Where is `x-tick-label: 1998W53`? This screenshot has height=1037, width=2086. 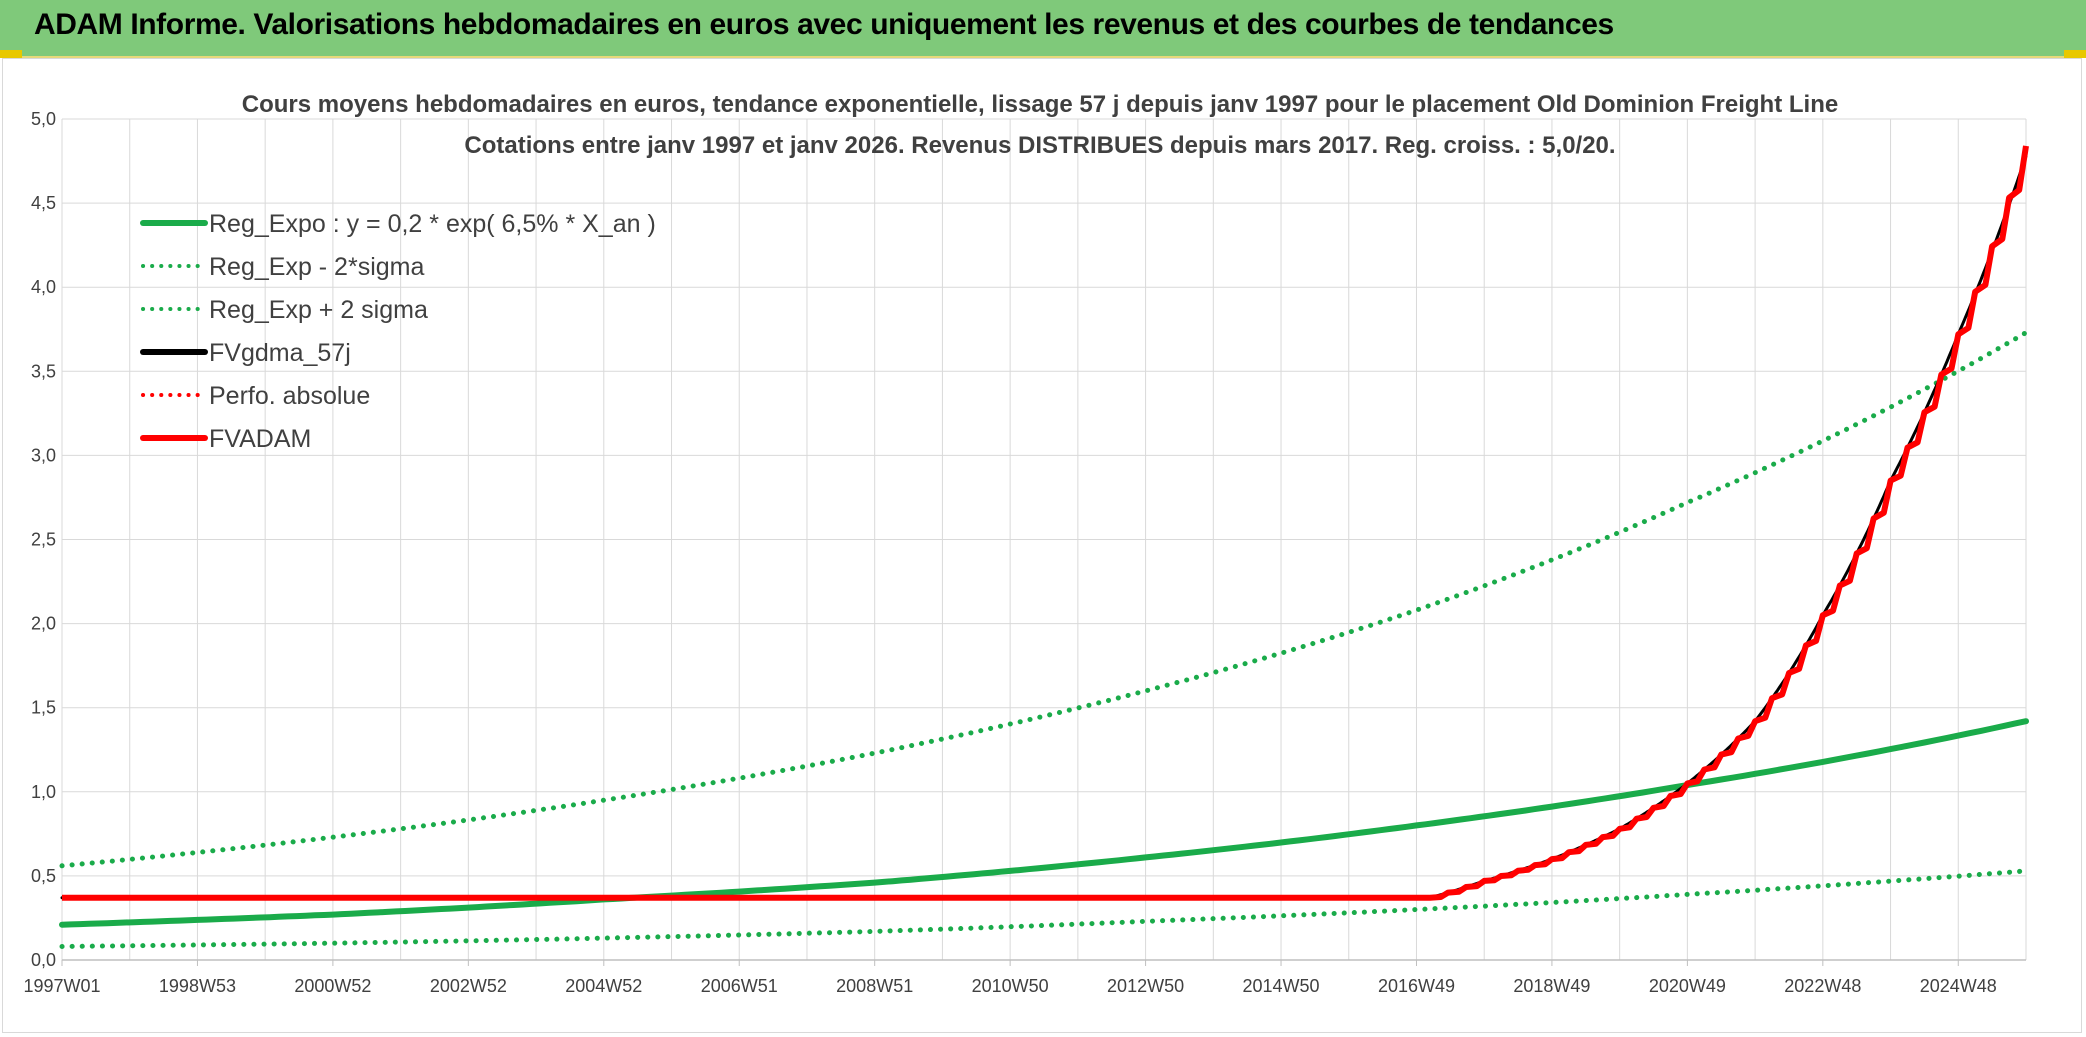
x-tick-label: 1998W53 is located at coordinates (197, 986).